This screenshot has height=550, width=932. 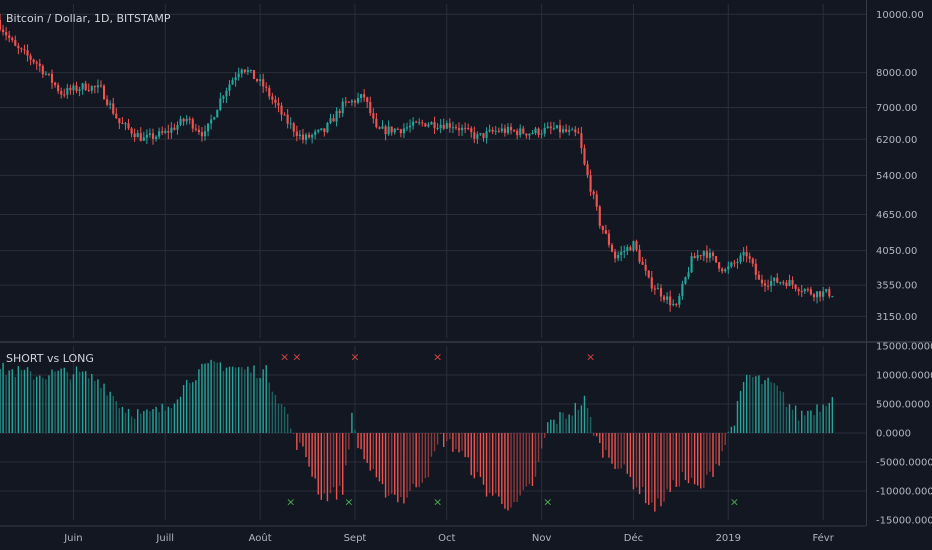 What do you see at coordinates (903, 405) in the screenshot?
I see `indicator-y-tick-label: 5000.0000` at bounding box center [903, 405].